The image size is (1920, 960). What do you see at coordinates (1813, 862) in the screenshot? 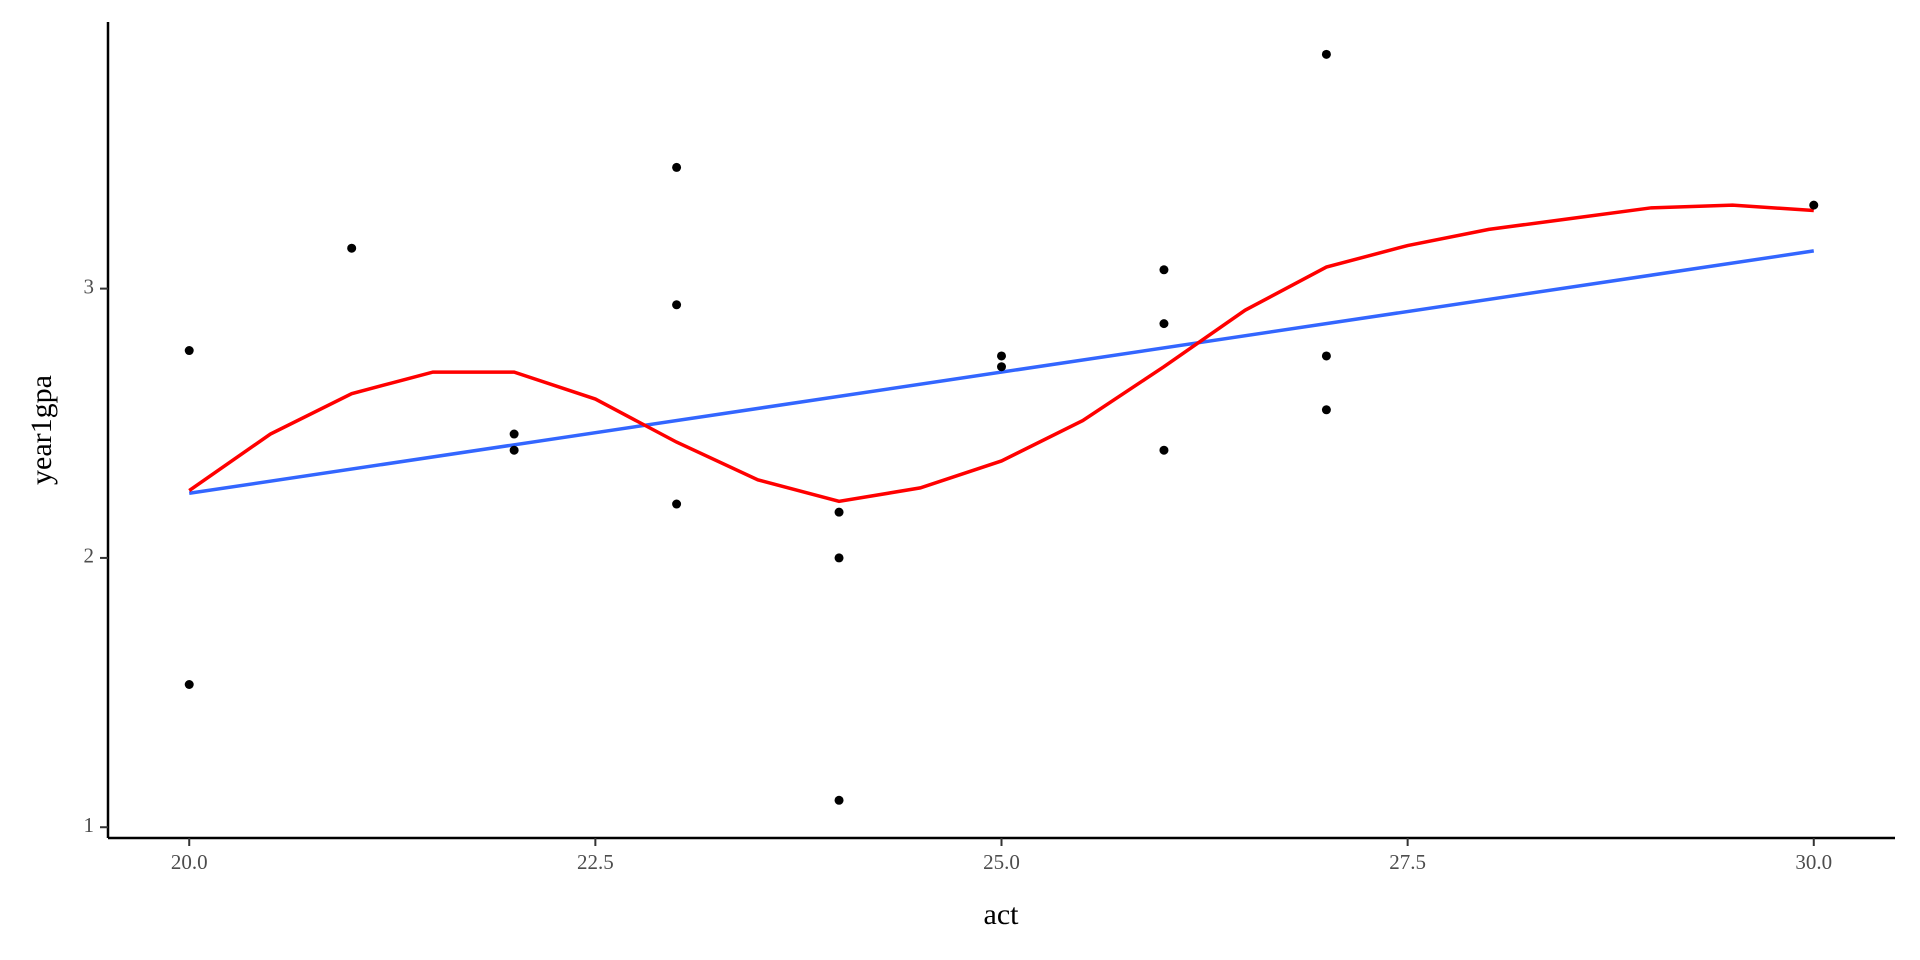
I see `x-tick-label: 30.0` at bounding box center [1813, 862].